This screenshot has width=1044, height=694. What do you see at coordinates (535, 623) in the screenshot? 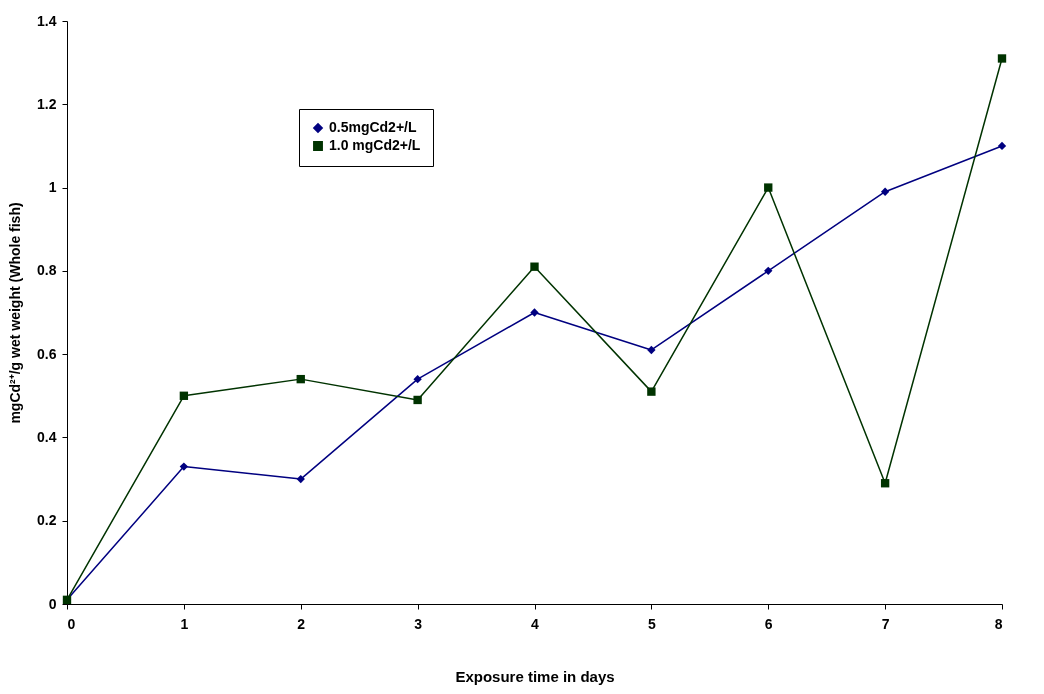
I see `x-tick-label: 4` at bounding box center [535, 623].